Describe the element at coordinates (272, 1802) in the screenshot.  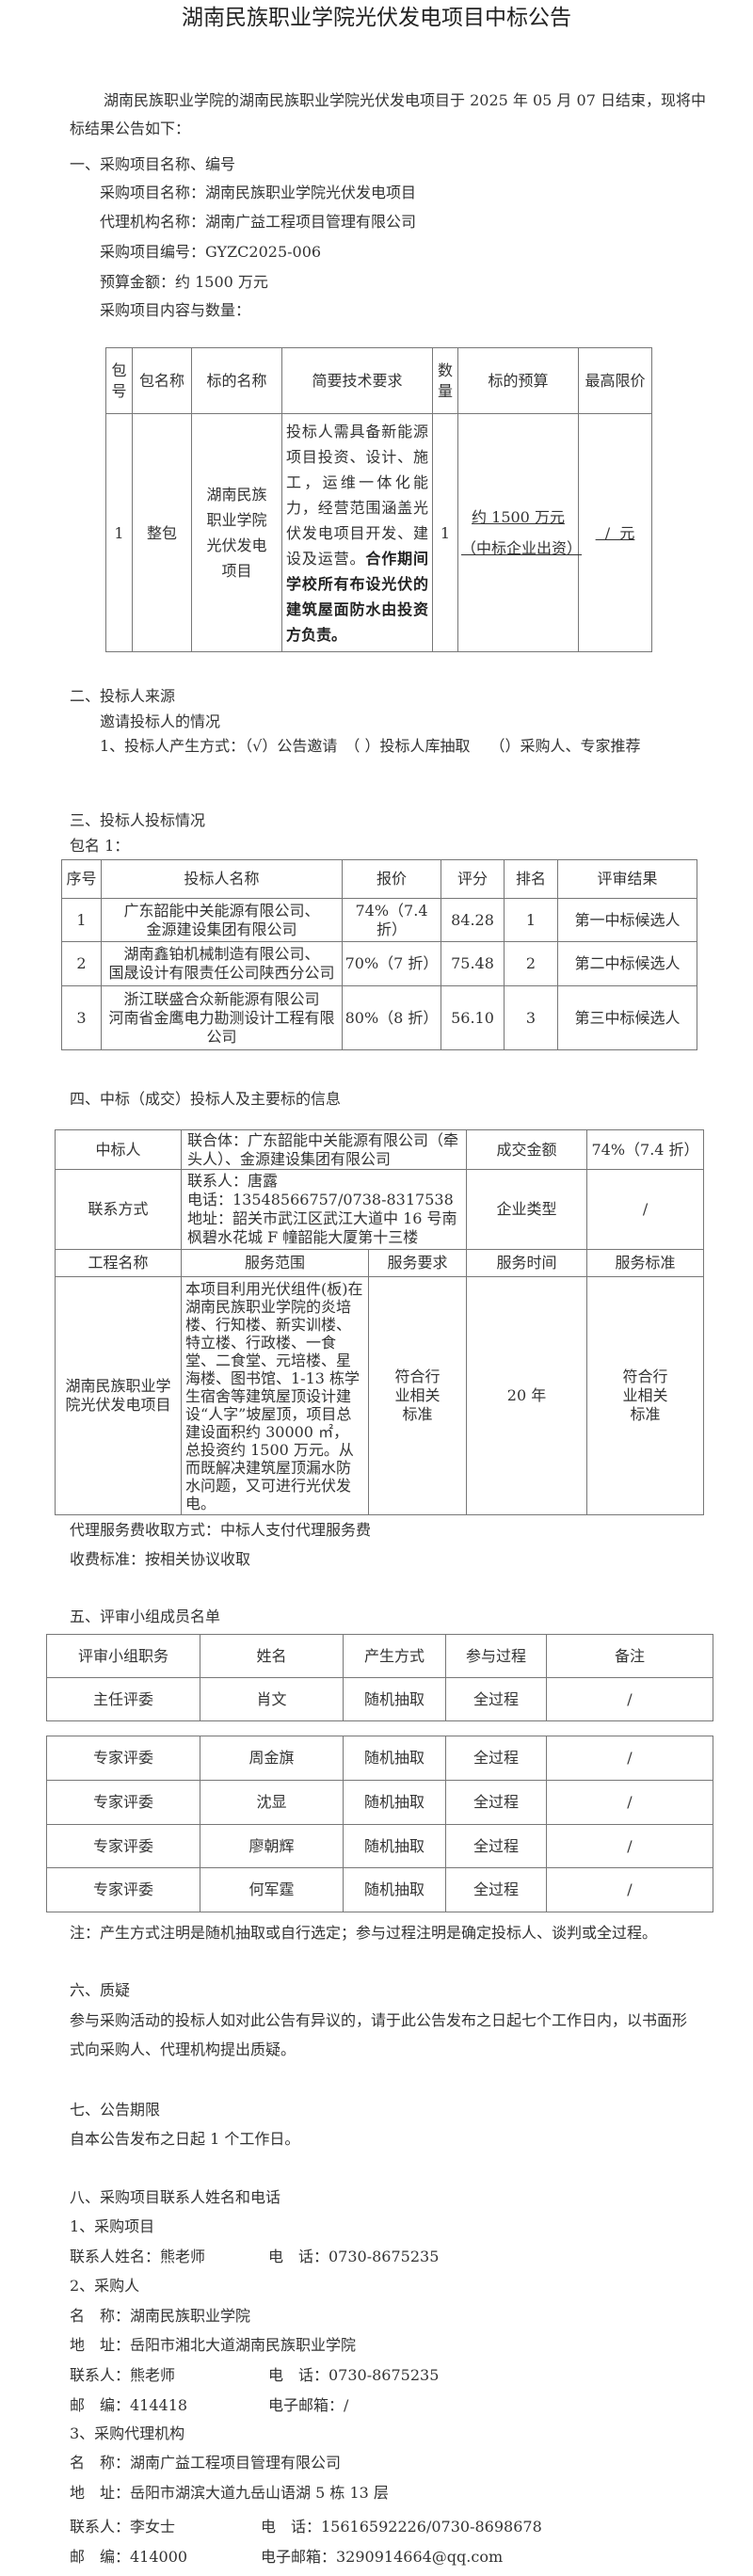
I see `panel-name: 沈显` at that location.